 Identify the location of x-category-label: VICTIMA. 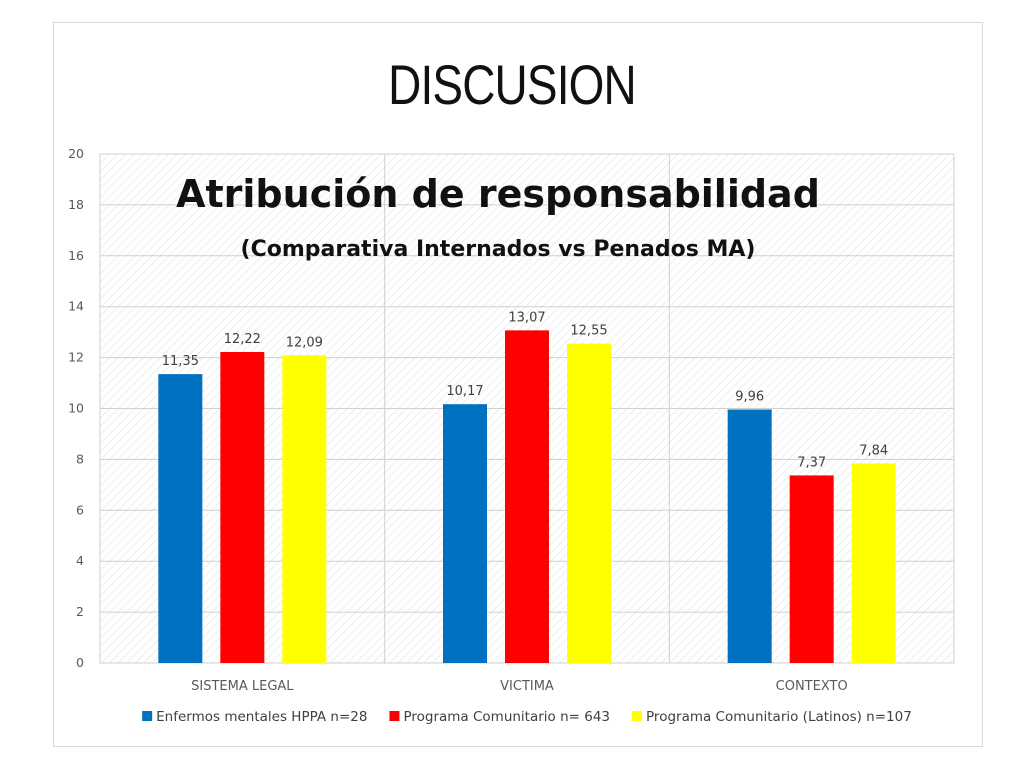
(527, 686).